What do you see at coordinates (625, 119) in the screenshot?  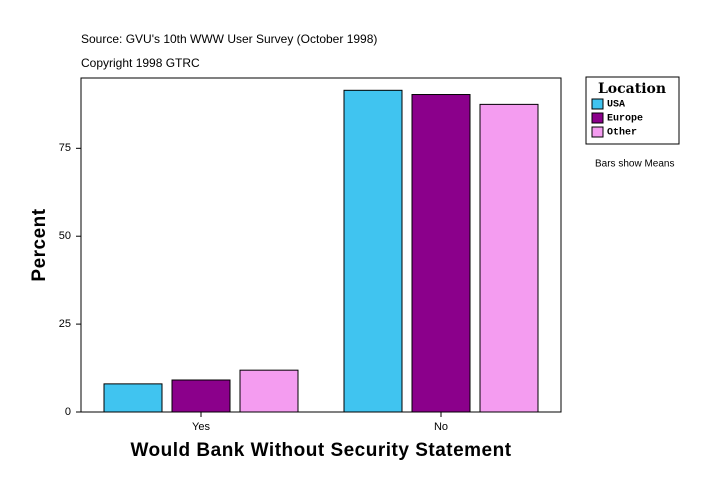 I see `legend-label: Europe` at bounding box center [625, 119].